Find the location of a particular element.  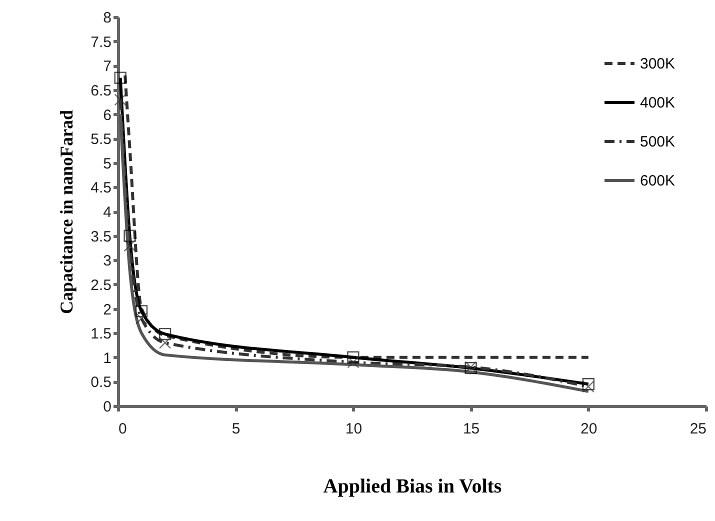

y-tick-label: 7 is located at coordinates (107, 67).